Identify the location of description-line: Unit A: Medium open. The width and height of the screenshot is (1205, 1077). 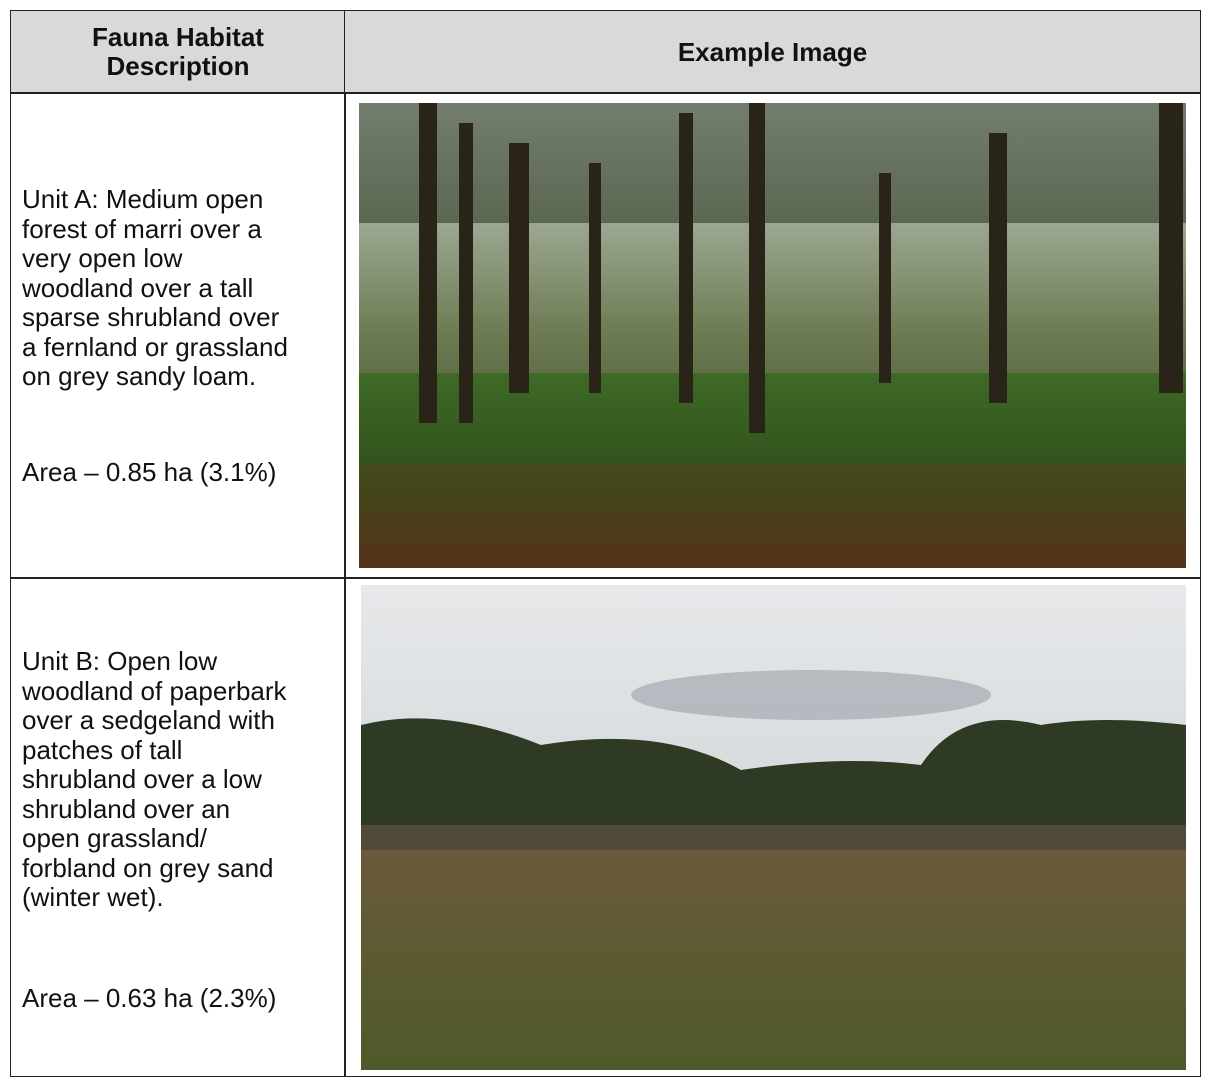
(143, 199).